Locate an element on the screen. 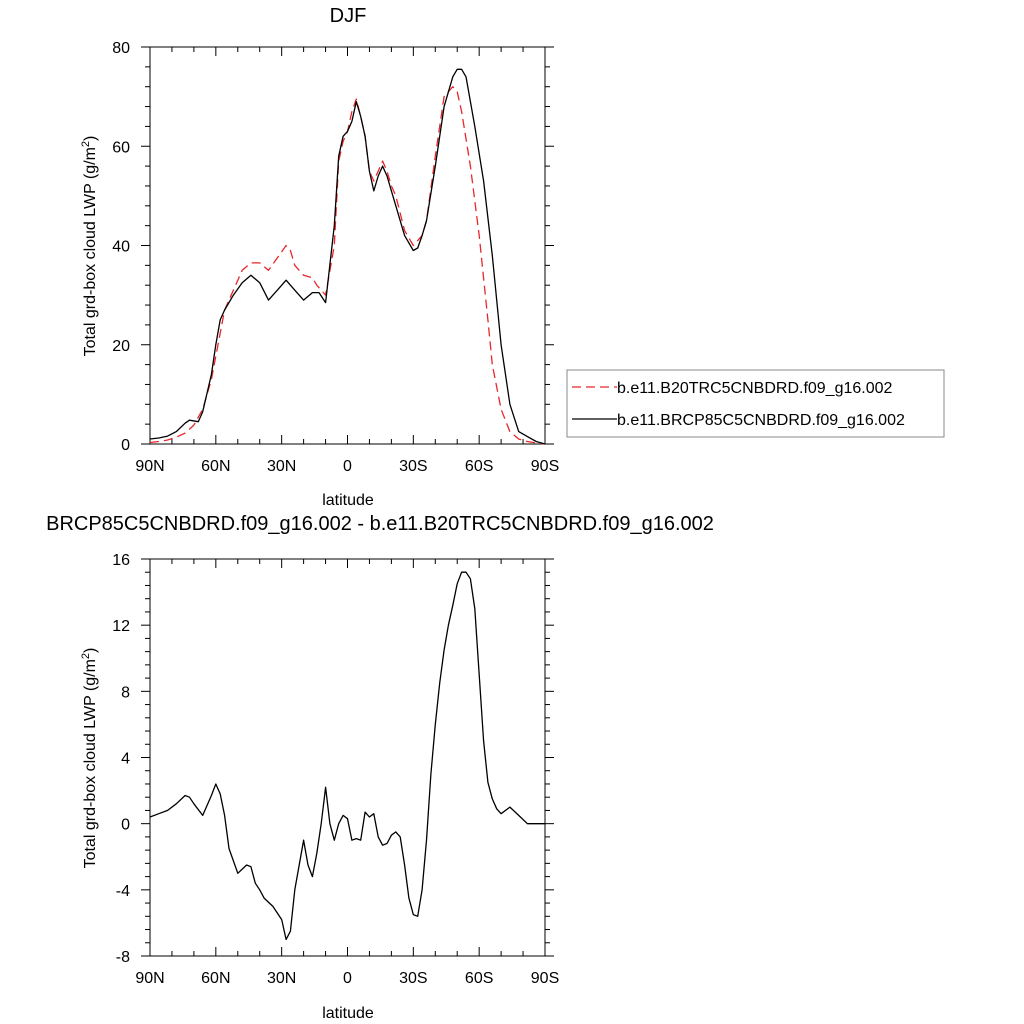 The width and height of the screenshot is (1024, 1024). legend-box is located at coordinates (755, 403).